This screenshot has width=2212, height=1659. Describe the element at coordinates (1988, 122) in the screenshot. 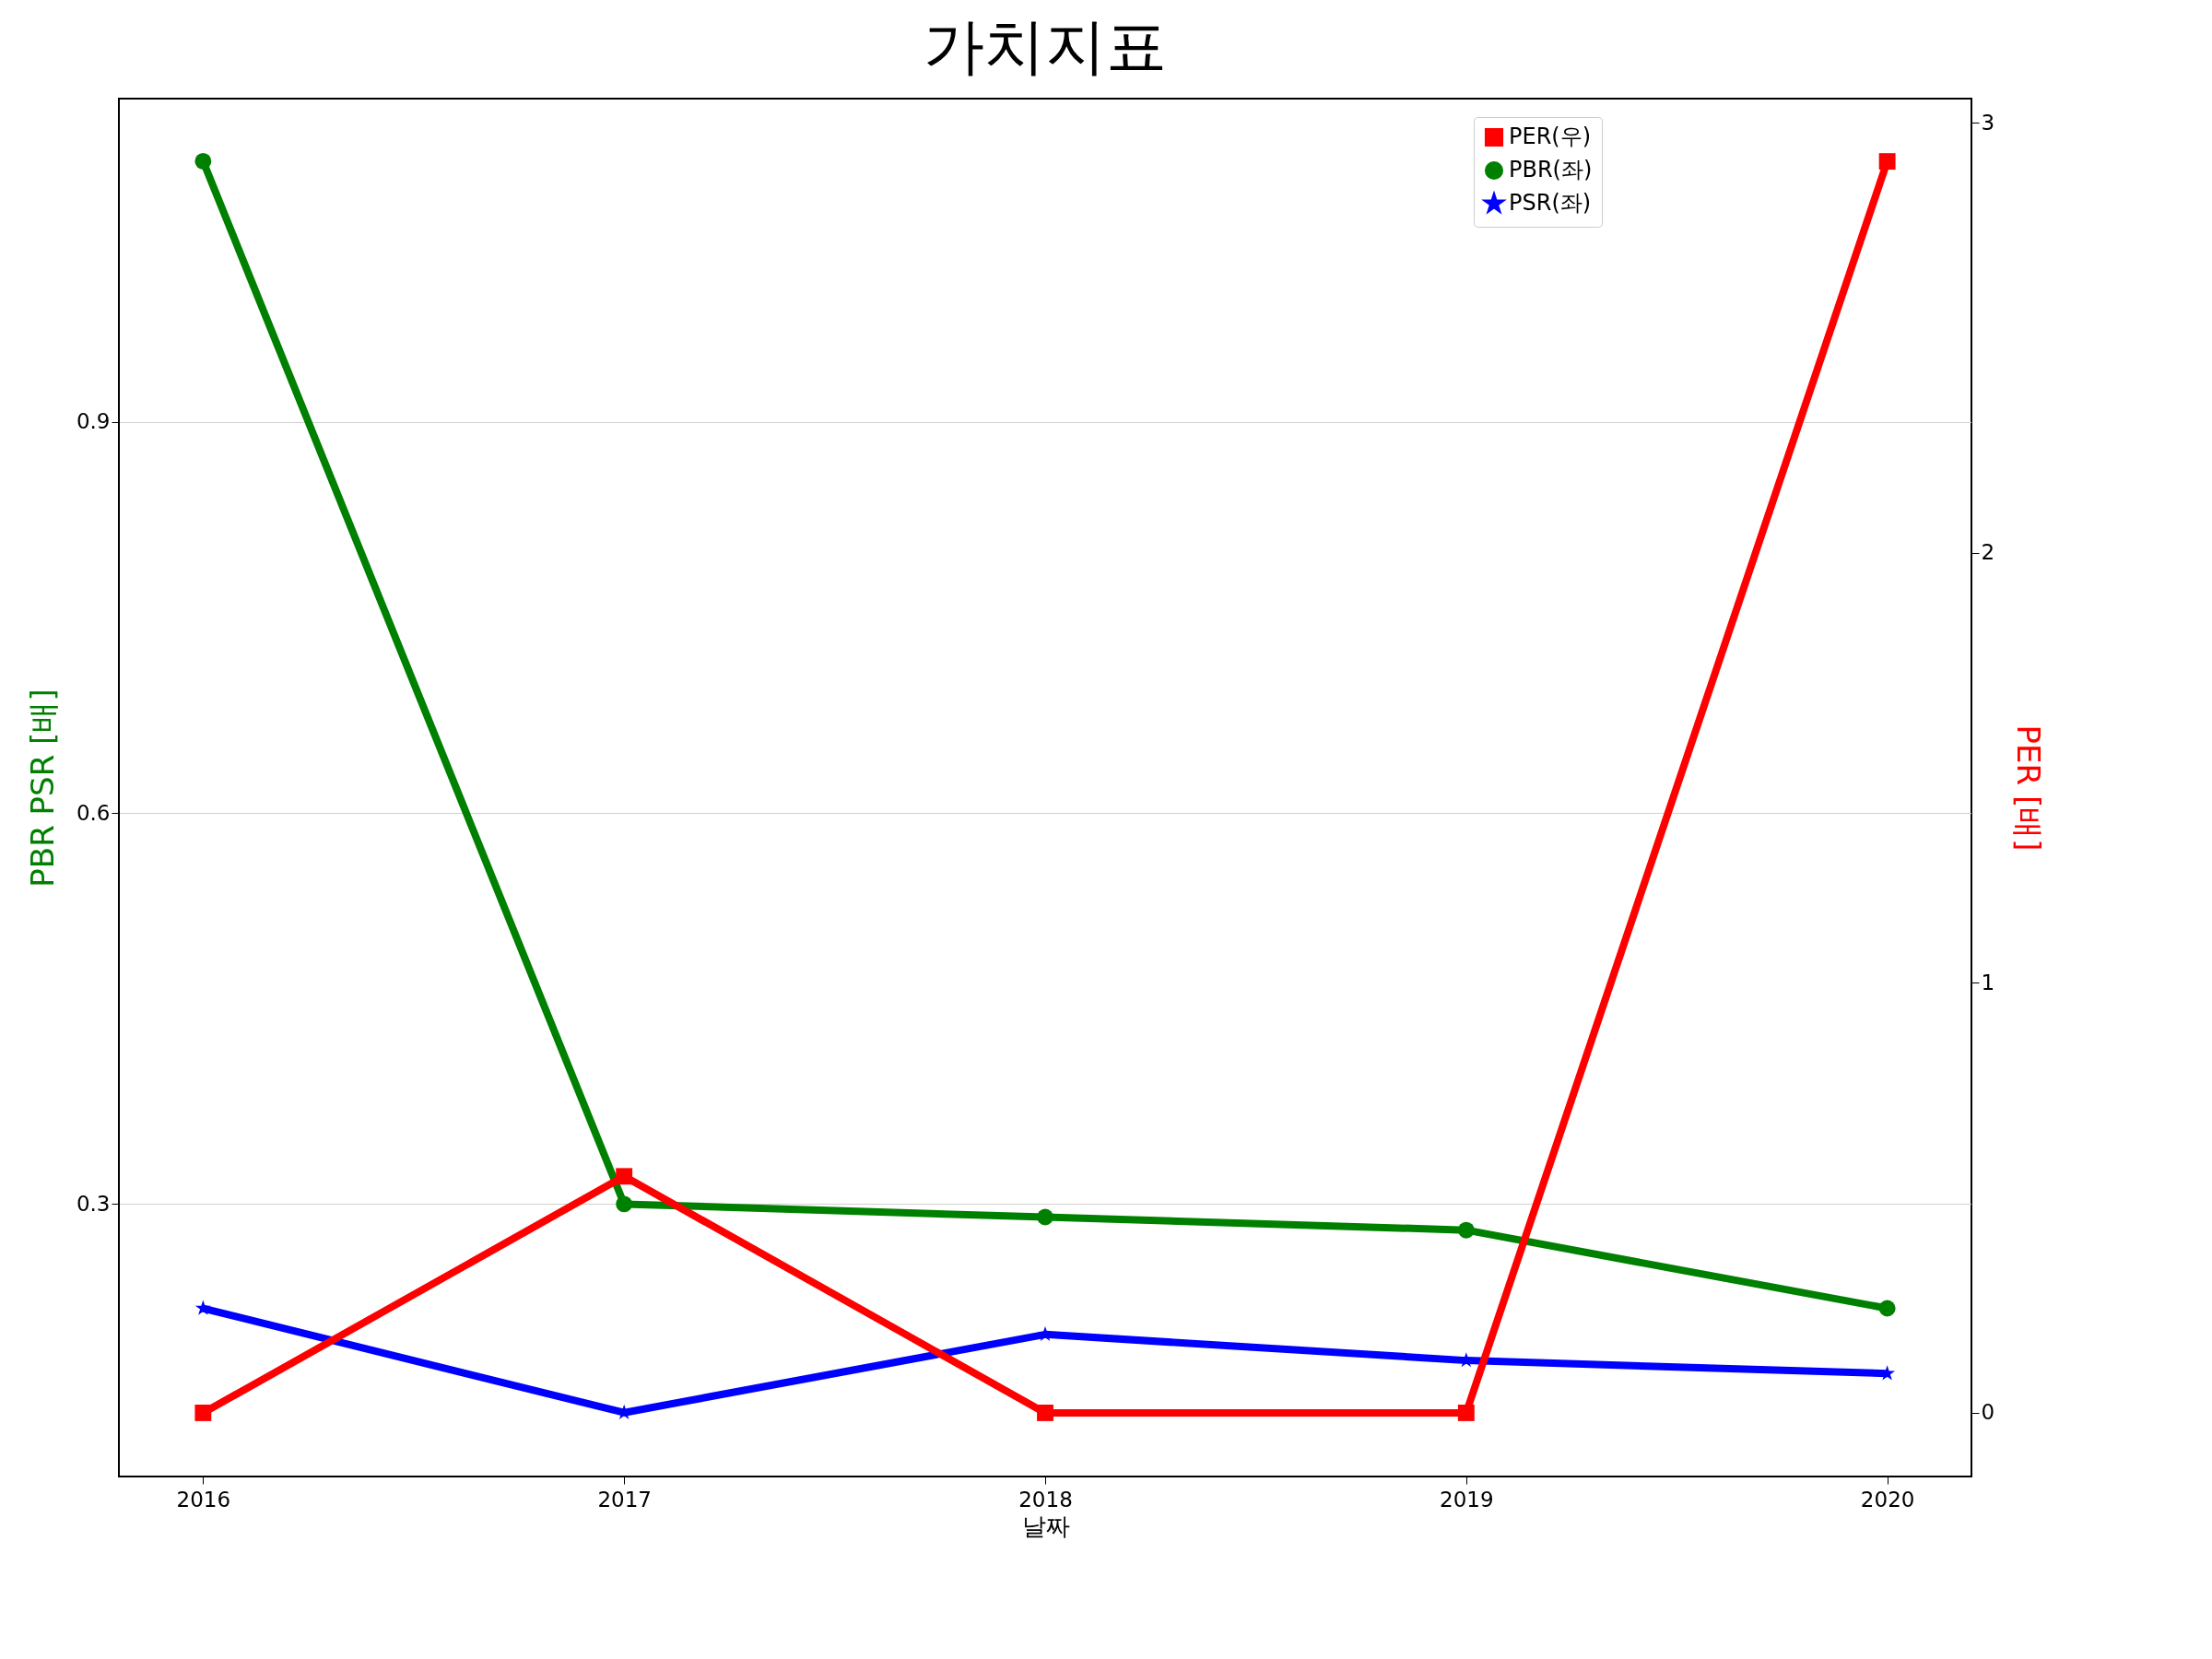

I see `y2-tick-label: 3` at that location.